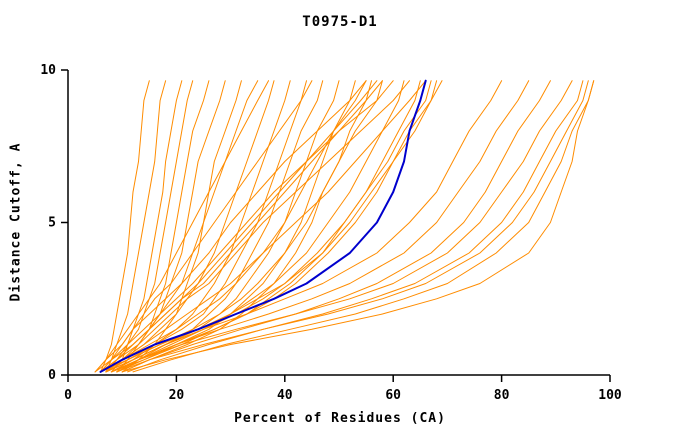  Describe the element at coordinates (340, 22) in the screenshot. I see `chart-title: T0975-D1` at that location.